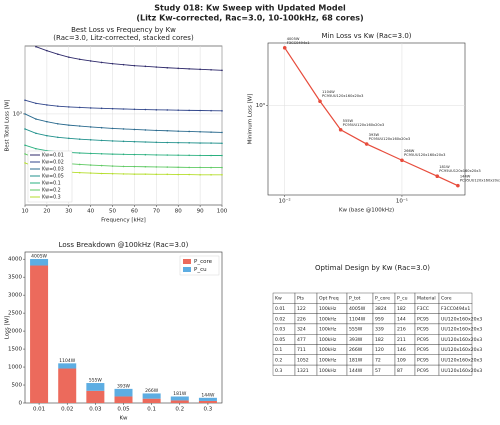 The width and height of the screenshot is (500, 425). I want to click on chart-title: Best Loss vs Frequency by Kw, so click(123, 30).